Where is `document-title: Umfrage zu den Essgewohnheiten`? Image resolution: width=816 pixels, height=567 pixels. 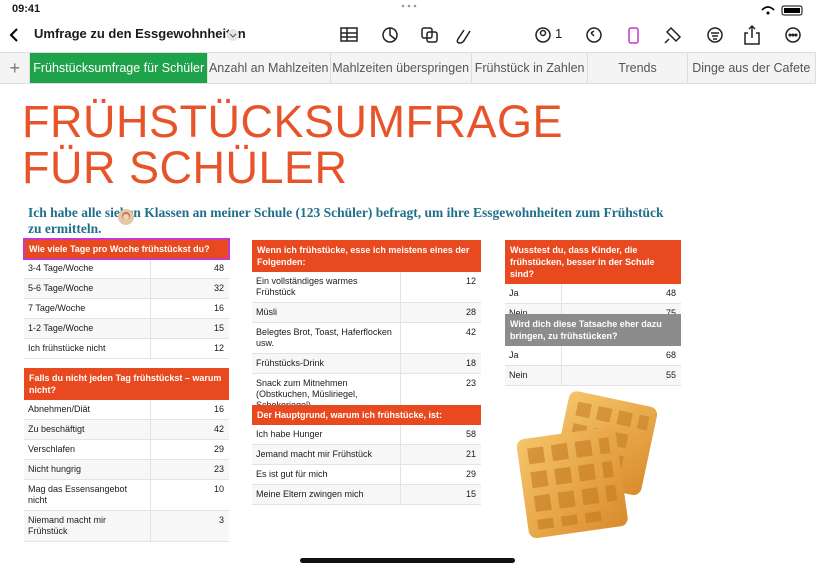 document-title: Umfrage zu den Essgewohnheiten is located at coordinates (140, 33).